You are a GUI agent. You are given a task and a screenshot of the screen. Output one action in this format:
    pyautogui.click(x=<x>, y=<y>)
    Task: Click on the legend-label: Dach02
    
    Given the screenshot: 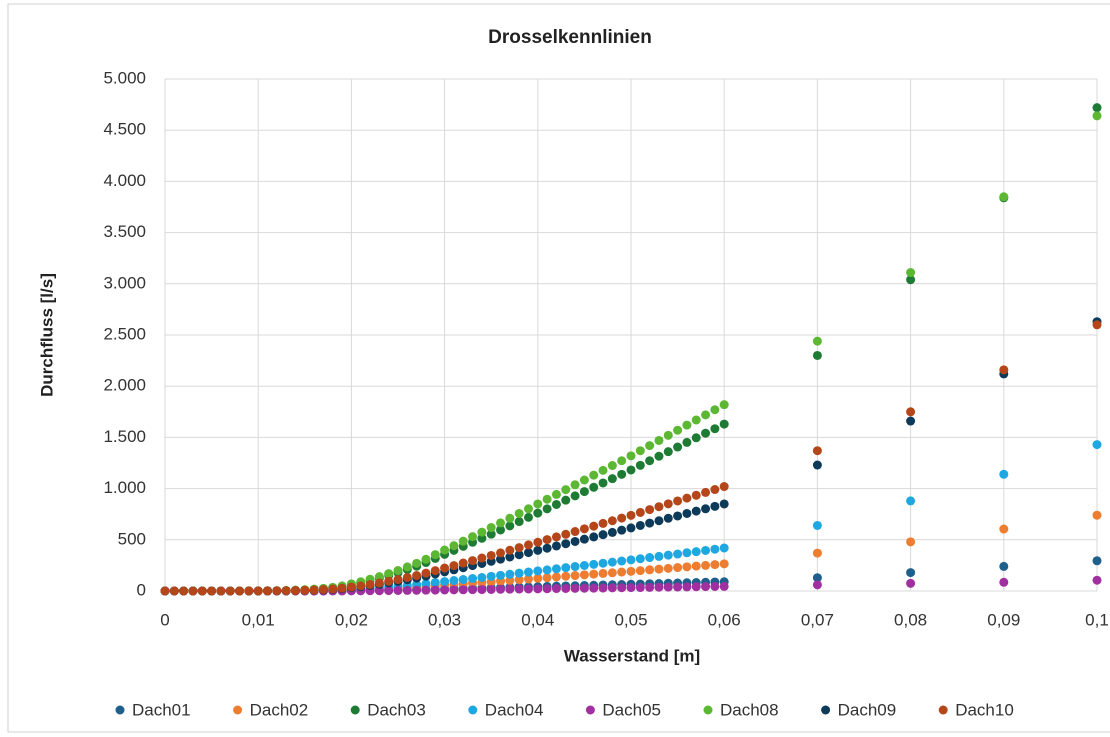 What is the action you would take?
    pyautogui.click(x=279, y=709)
    